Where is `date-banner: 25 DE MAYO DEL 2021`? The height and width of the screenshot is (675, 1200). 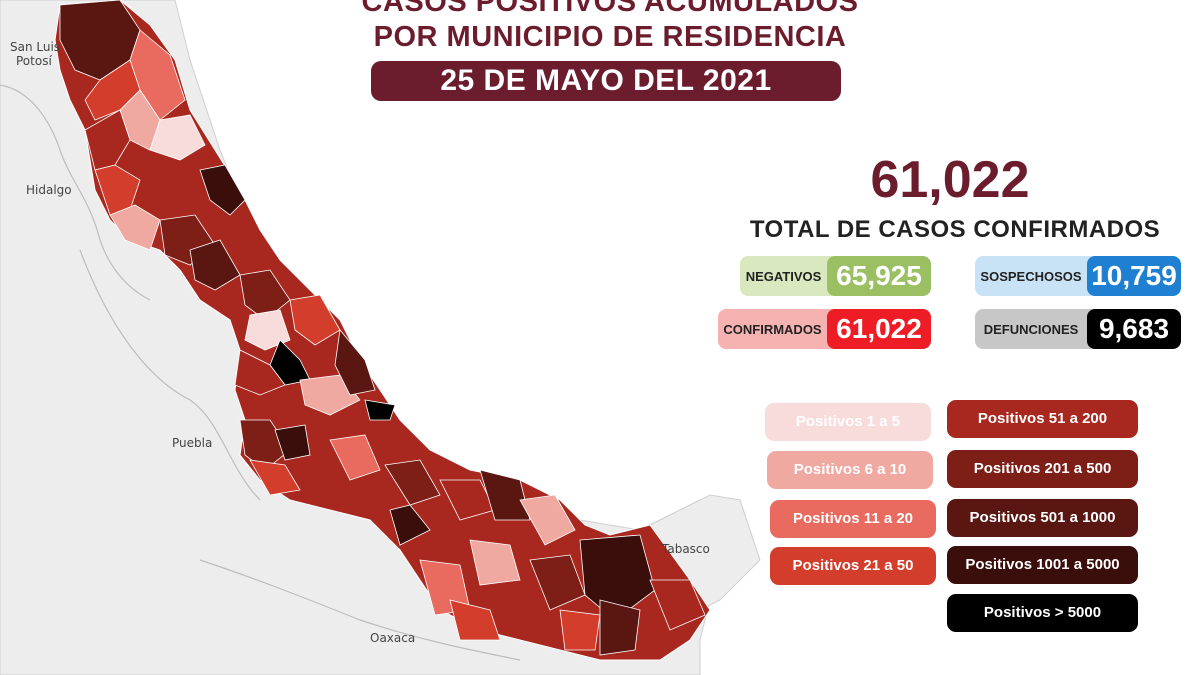 date-banner: 25 DE MAYO DEL 2021 is located at coordinates (606, 81).